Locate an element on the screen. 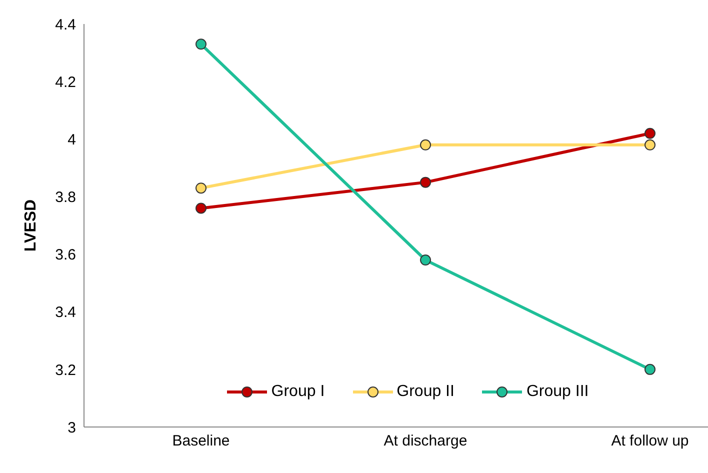  y-tick-label: 3.6 is located at coordinates (65, 255).